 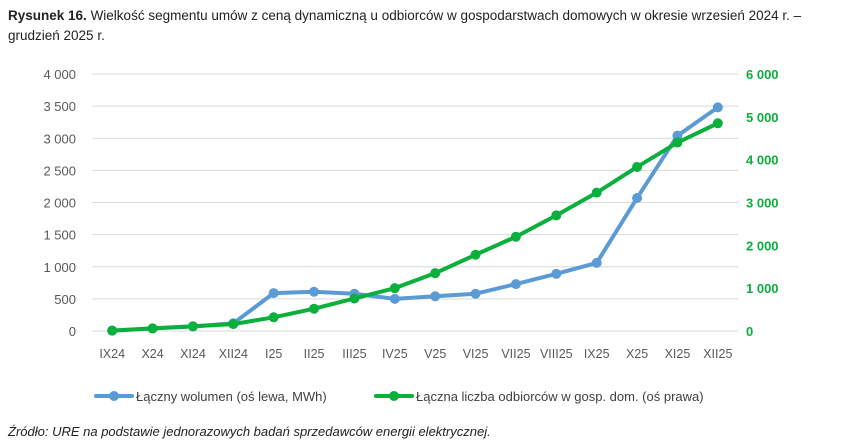 I want to click on y-right-tick-label: 4 000, so click(x=762, y=160).